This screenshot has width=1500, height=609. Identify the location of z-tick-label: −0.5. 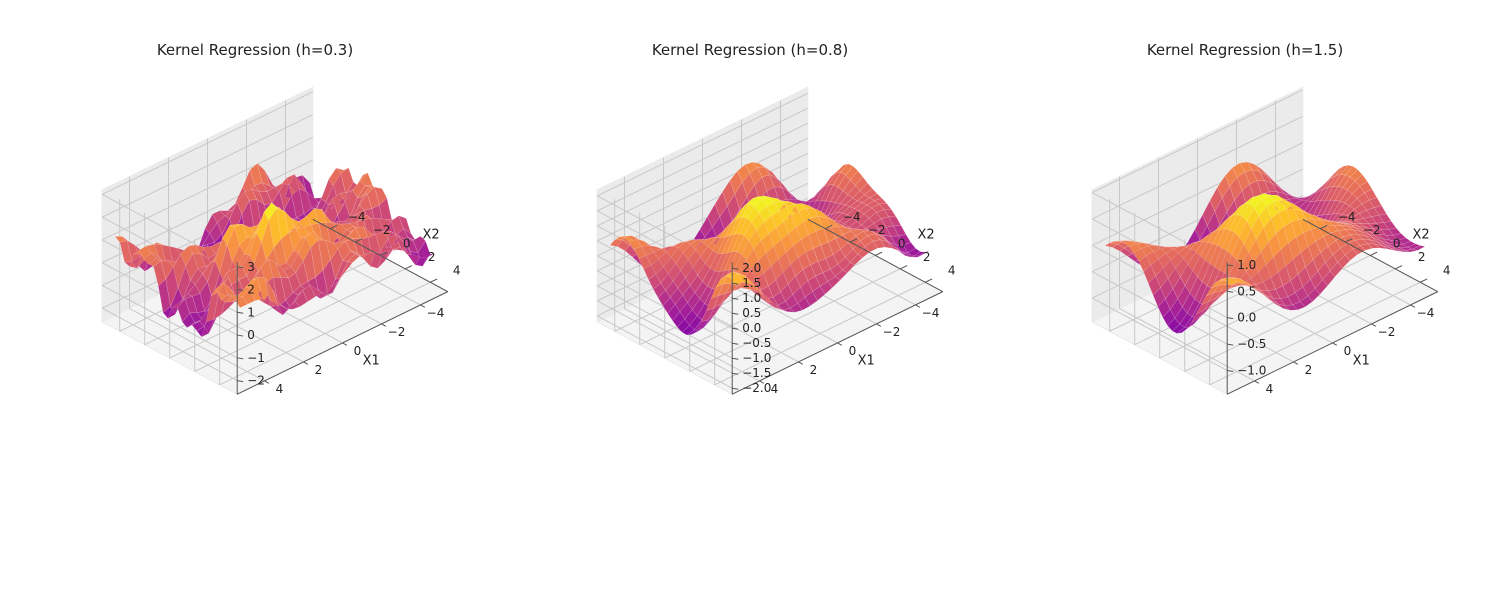
(1251, 344).